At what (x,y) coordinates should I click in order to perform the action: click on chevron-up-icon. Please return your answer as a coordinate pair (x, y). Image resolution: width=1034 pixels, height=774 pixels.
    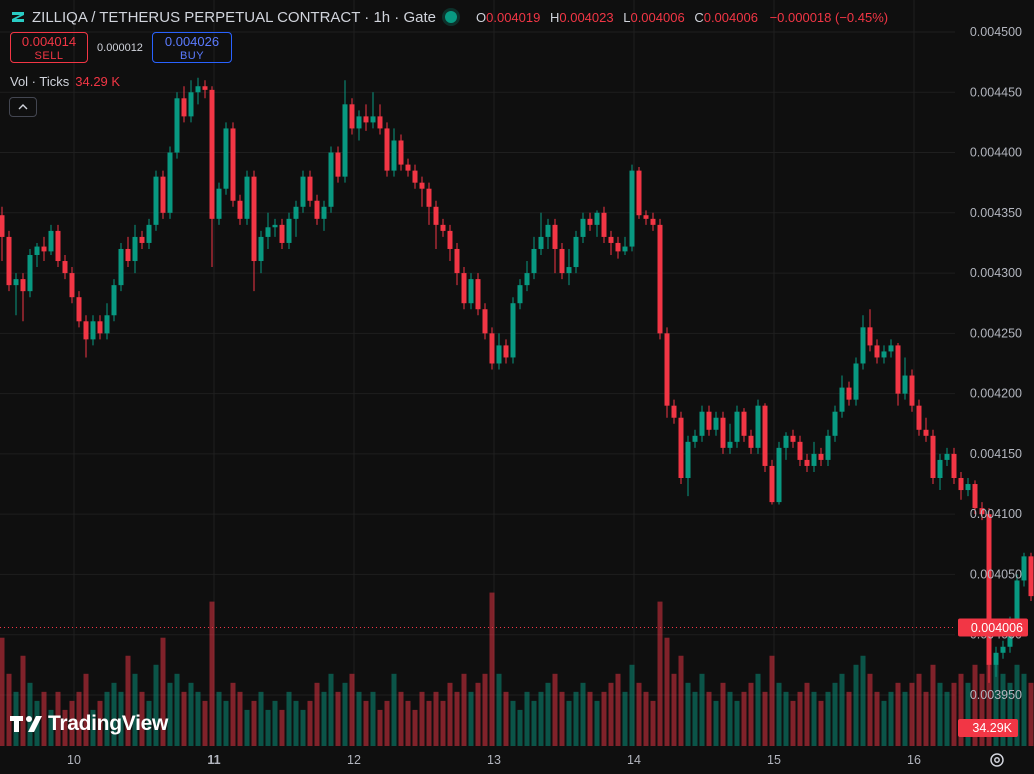
    Looking at the image, I should click on (23, 107).